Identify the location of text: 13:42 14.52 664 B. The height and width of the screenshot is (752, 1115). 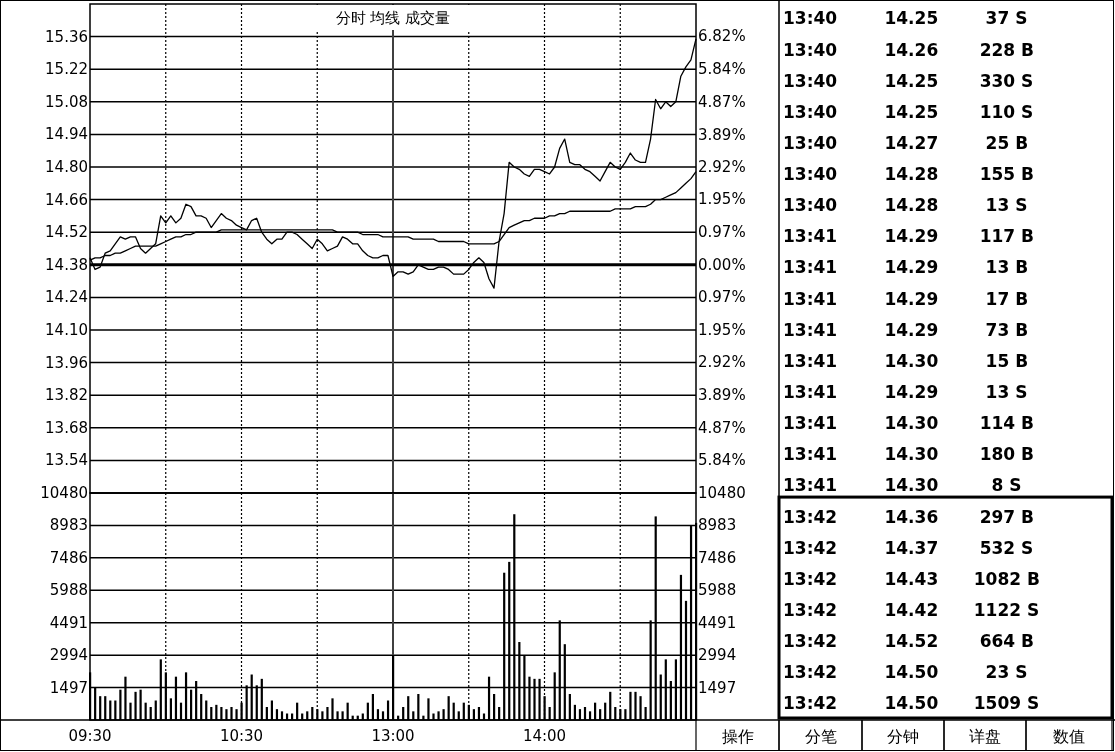
(909, 641).